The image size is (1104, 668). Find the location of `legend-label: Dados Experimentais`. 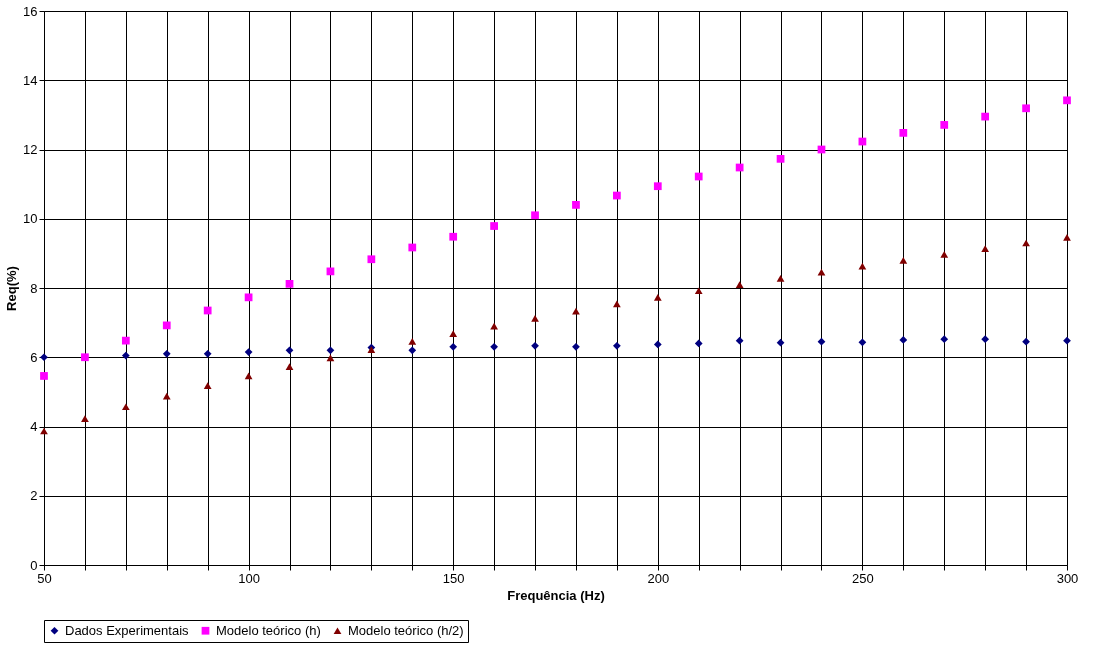

legend-label: Dados Experimentais is located at coordinates (127, 630).